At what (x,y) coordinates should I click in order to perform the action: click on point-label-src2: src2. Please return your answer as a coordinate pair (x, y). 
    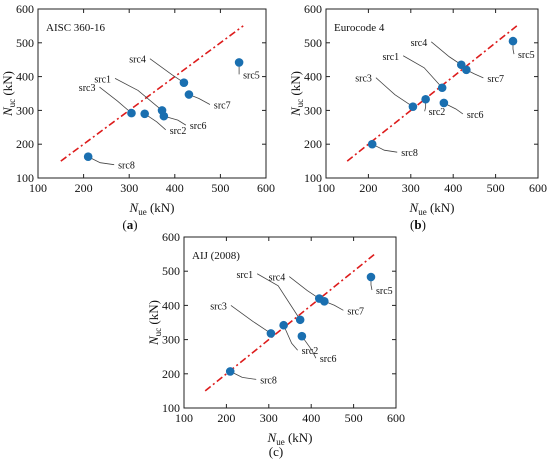
    Looking at the image, I should click on (310, 351).